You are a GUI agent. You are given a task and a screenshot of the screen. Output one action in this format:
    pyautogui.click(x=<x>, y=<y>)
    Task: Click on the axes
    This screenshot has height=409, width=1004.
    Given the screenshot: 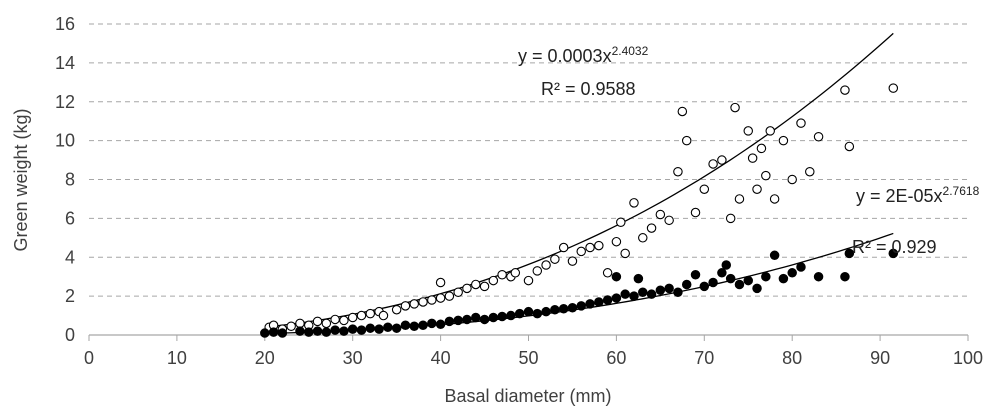 What is the action you would take?
    pyautogui.click(x=528, y=337)
    